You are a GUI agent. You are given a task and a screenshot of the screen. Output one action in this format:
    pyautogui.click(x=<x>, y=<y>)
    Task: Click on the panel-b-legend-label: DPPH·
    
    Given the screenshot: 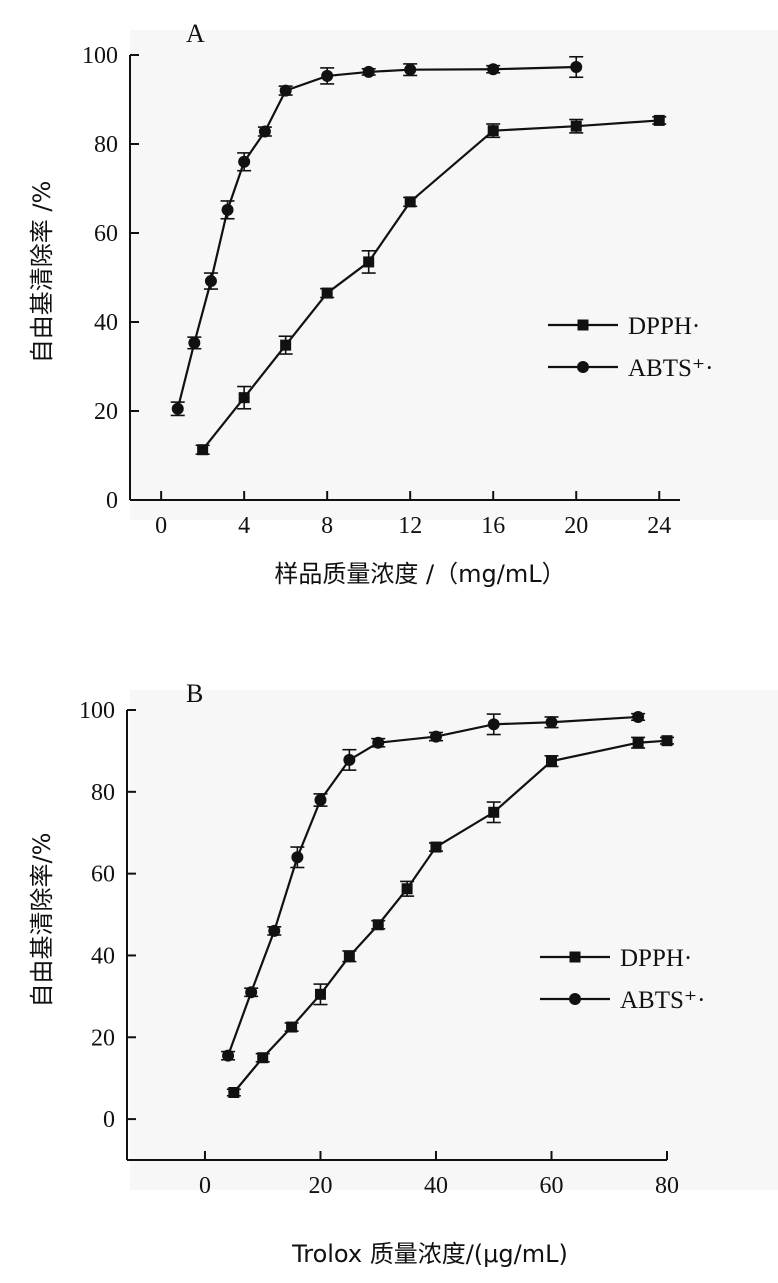 What is the action you would take?
    pyautogui.click(x=656, y=958)
    